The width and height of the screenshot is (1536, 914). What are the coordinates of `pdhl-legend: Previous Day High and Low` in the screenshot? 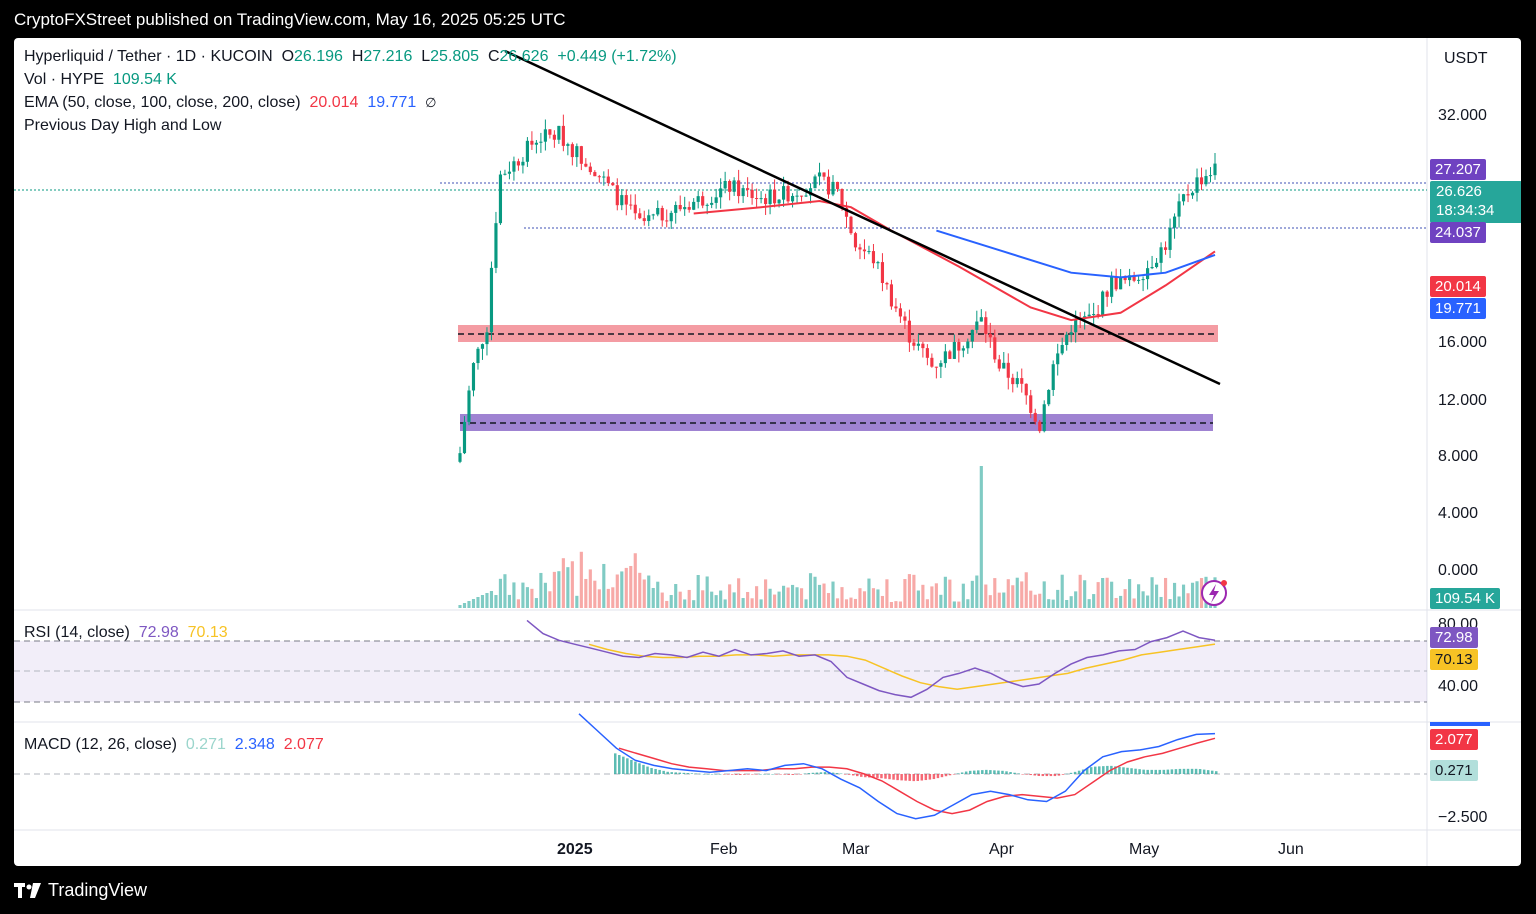 It's located at (122, 126).